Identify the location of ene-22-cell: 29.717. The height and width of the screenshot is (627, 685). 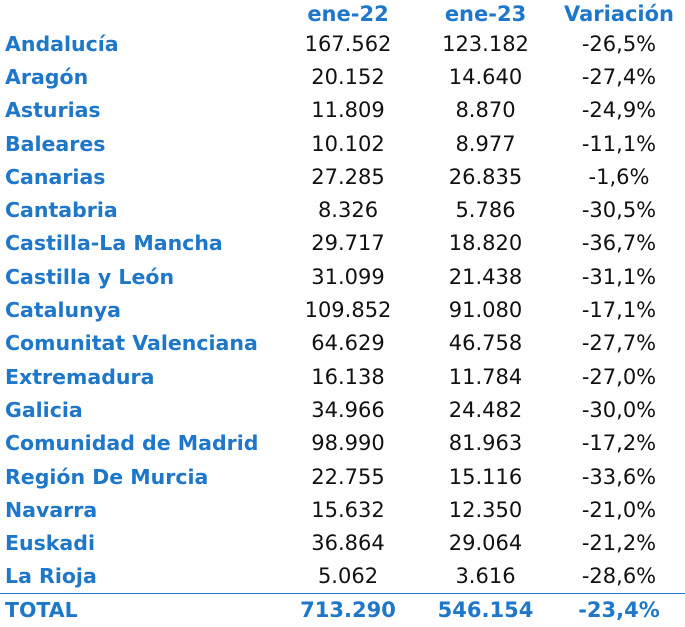
(348, 243).